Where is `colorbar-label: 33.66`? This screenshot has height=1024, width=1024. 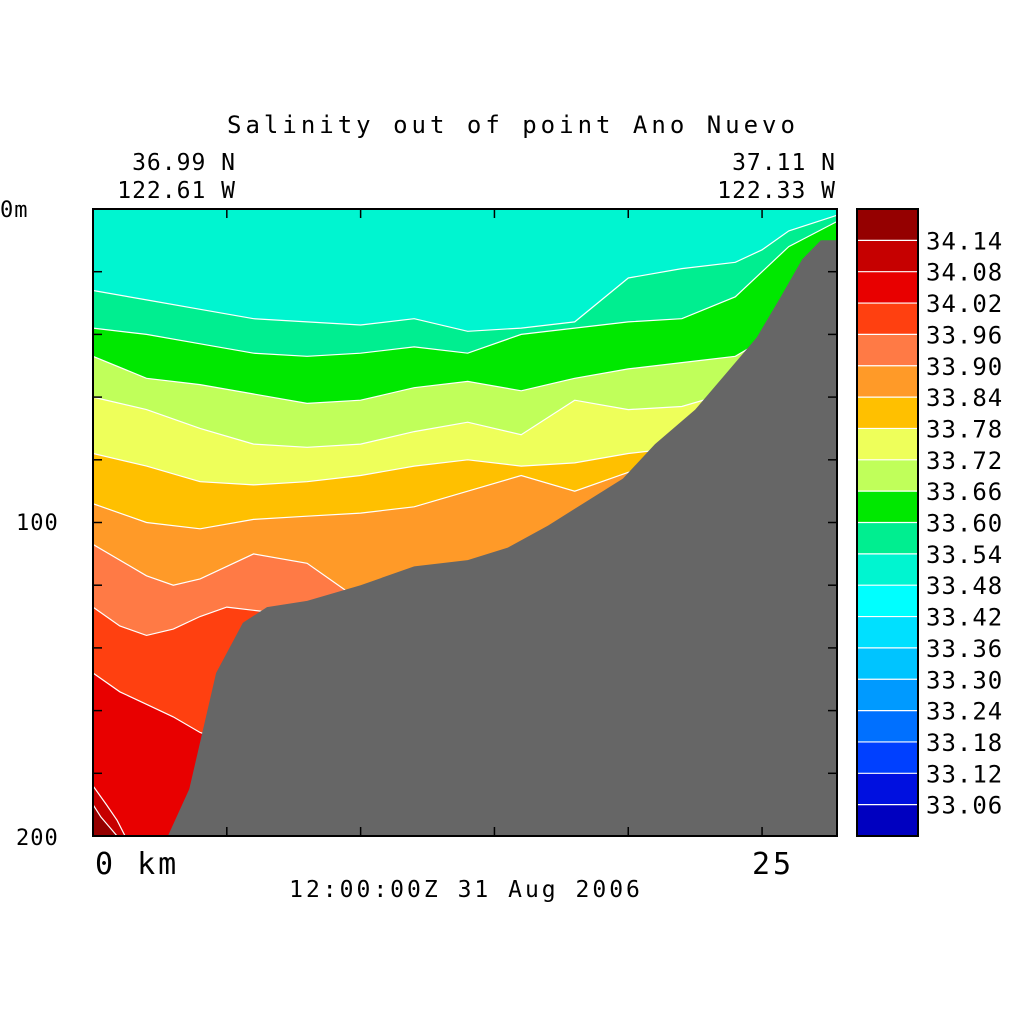 colorbar-label: 33.66 is located at coordinates (964, 492).